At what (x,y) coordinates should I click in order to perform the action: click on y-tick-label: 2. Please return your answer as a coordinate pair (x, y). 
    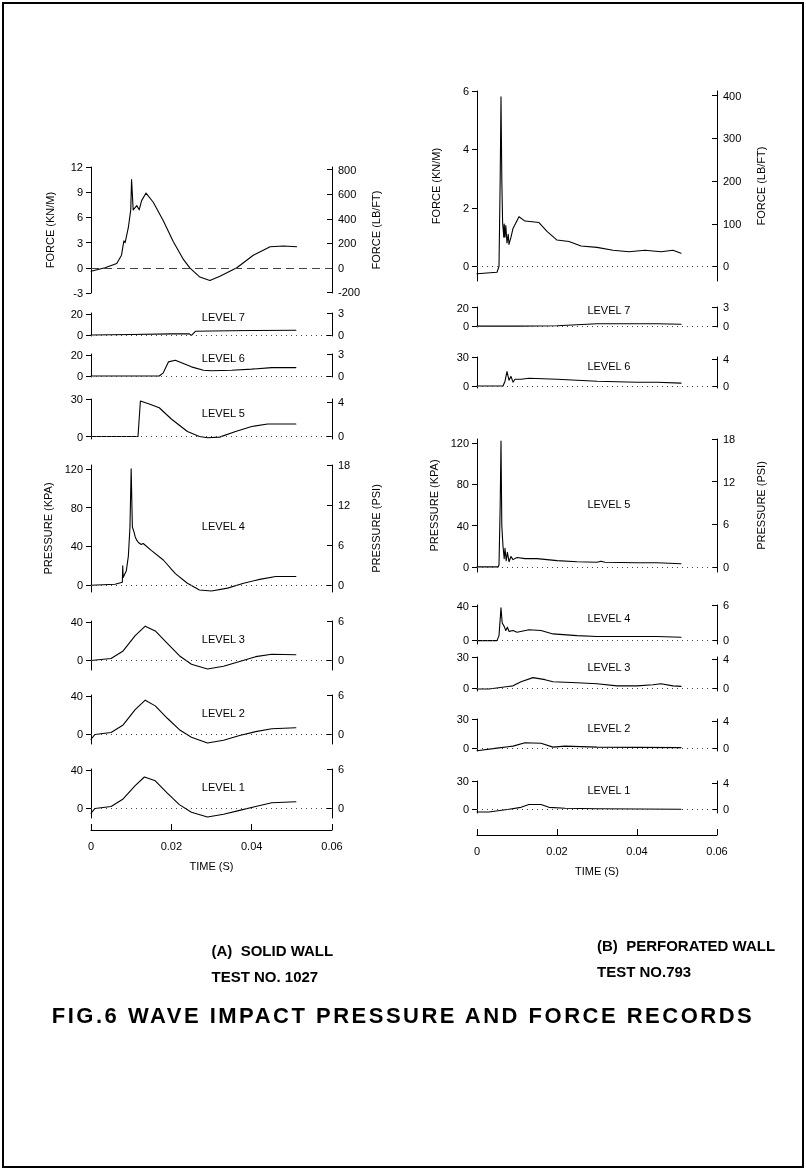
    Looking at the image, I should click on (465, 207).